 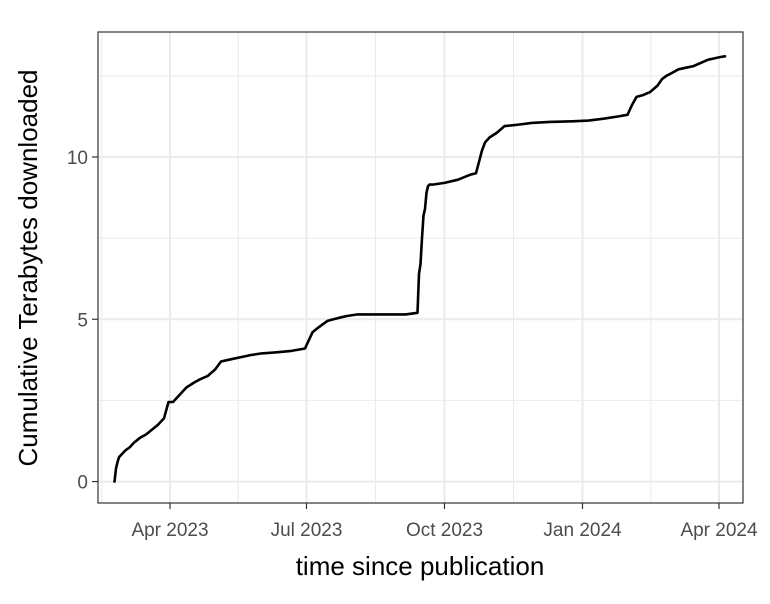 I want to click on y-axis: 0 5 10, so click(x=82, y=321).